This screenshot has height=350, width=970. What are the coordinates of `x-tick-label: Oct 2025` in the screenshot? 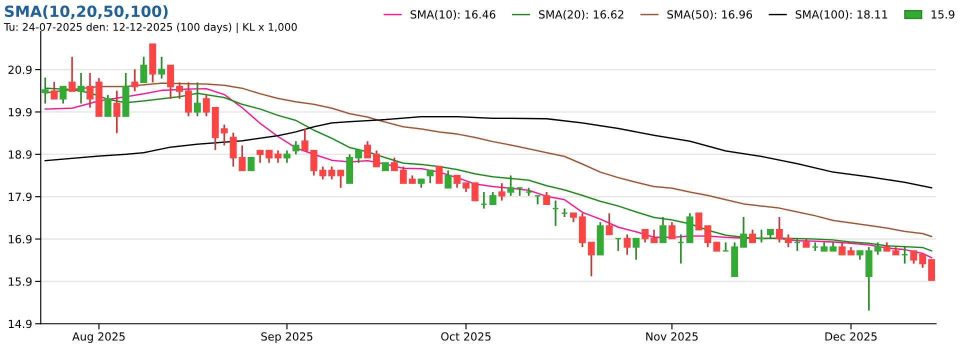 It's located at (466, 336).